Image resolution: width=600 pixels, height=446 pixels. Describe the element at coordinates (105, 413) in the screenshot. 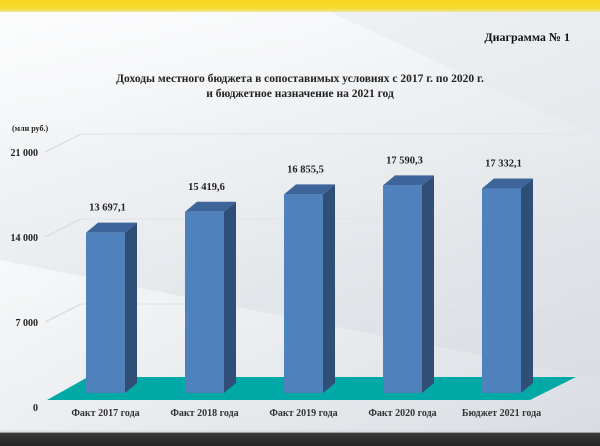

I see `x-tick-label: Факт 2017 года` at that location.